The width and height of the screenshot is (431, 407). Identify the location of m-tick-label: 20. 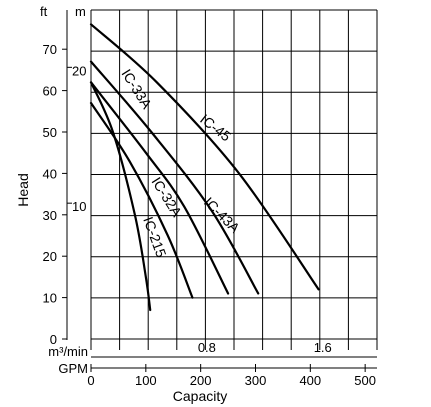
(79, 70).